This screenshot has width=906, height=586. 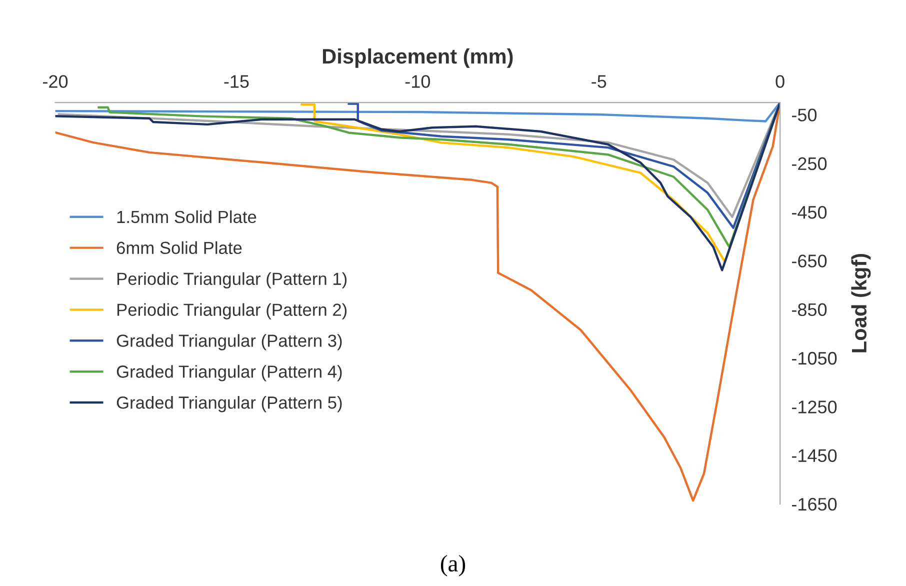 I want to click on y-tick-label: -1250, so click(x=814, y=407).